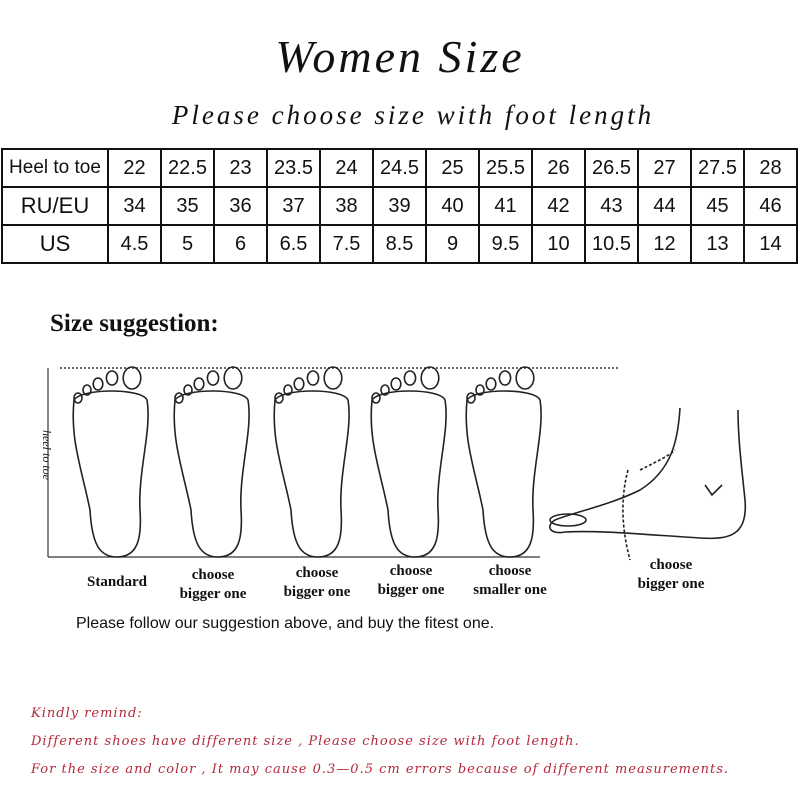 This screenshot has width=800, height=800. What do you see at coordinates (293, 244) in the screenshot?
I see `table-cell: 6.5` at bounding box center [293, 244].